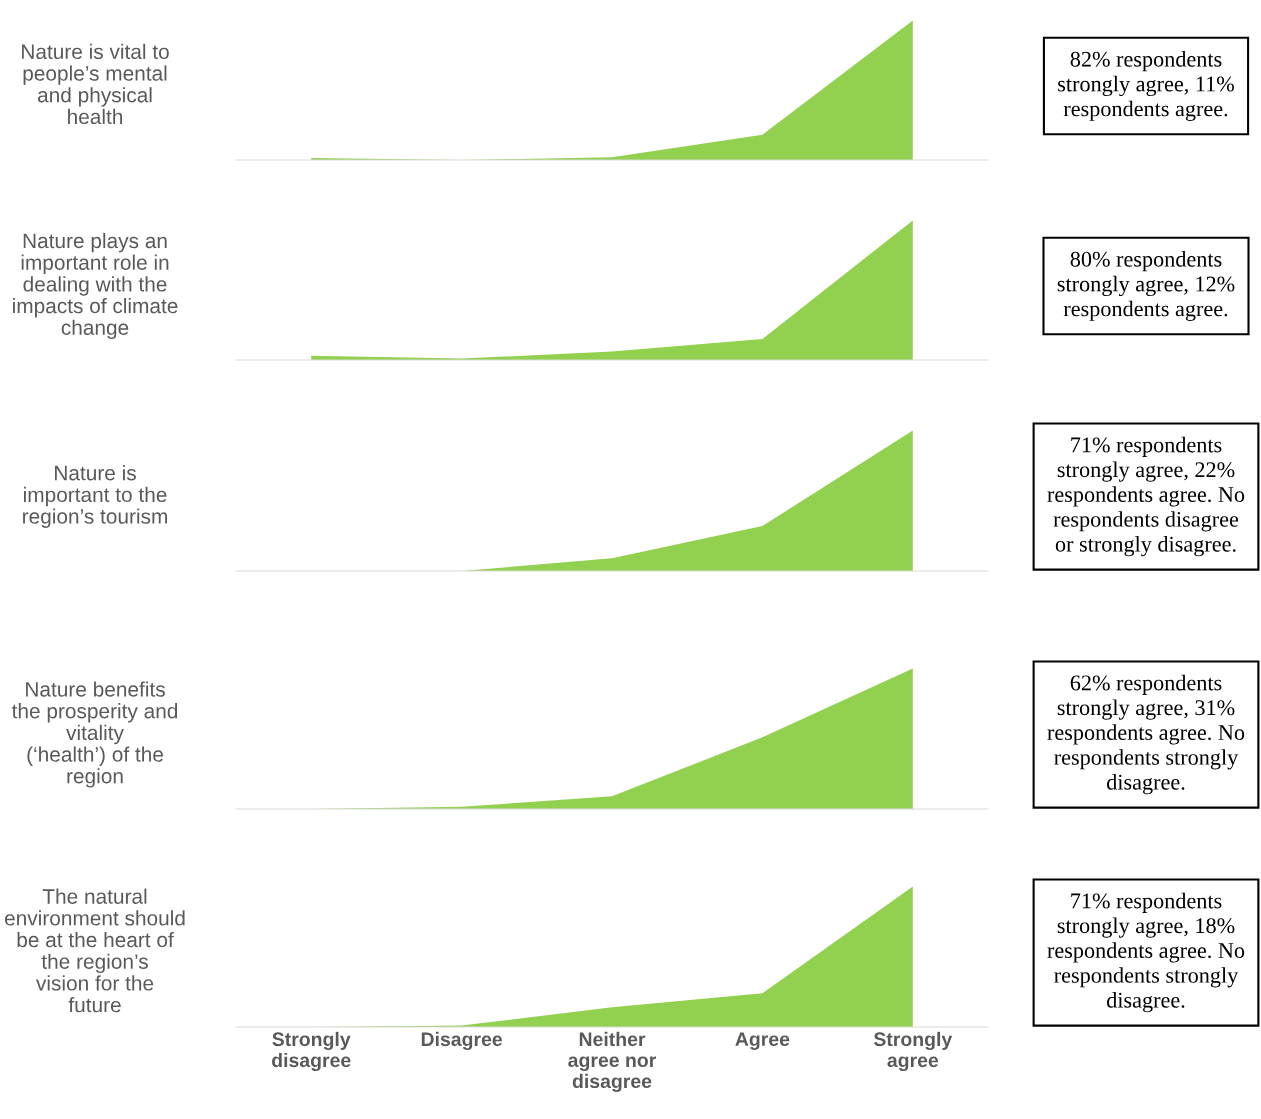 The image size is (1261, 1119). Describe the element at coordinates (913, 1051) in the screenshot. I see `x-tick-label: Strongly agree` at that location.